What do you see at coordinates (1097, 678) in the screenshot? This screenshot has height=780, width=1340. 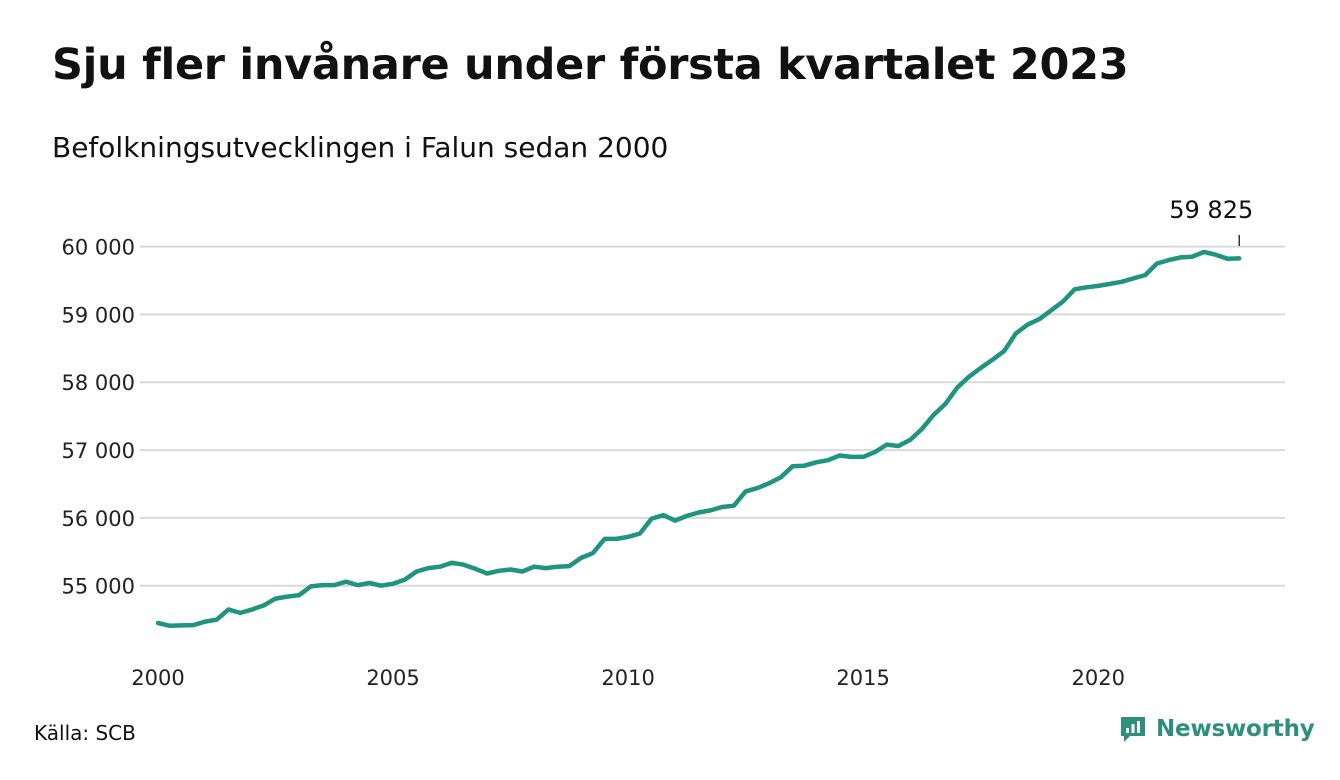 I see `x-tick-label: 2020` at bounding box center [1097, 678].